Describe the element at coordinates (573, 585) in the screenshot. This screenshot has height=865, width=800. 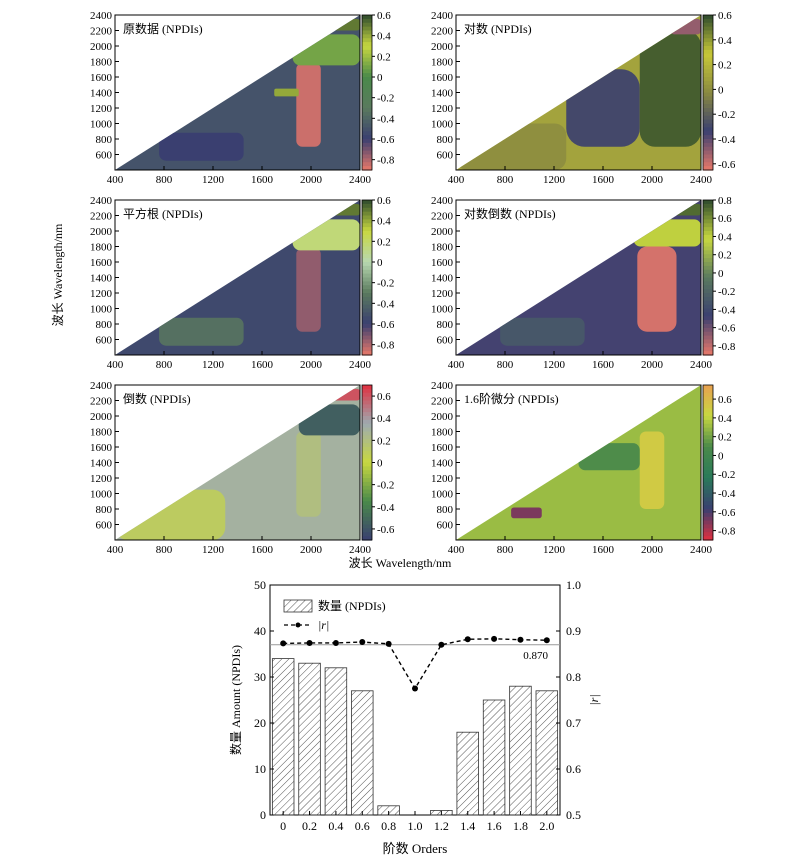
I see `y2-tick-label: 1.0` at that location.